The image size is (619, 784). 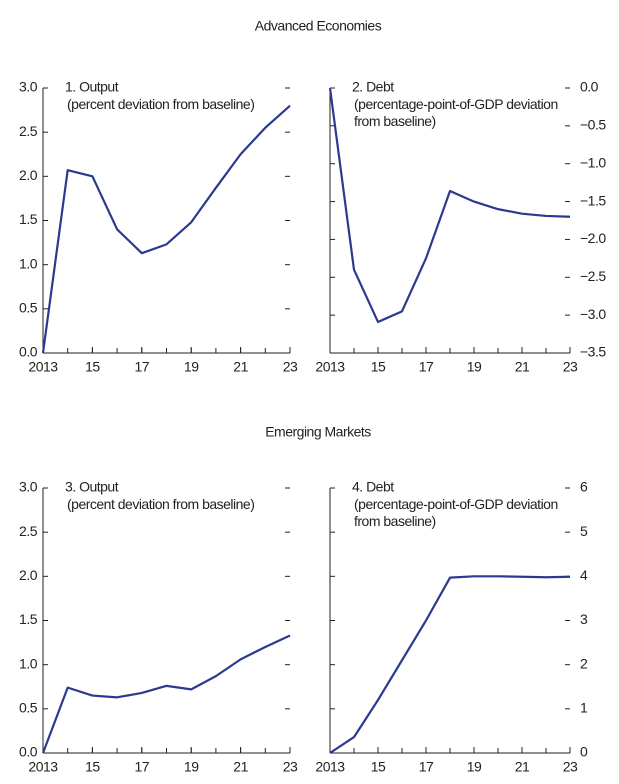 What do you see at coordinates (584, 752) in the screenshot?
I see `y-tick-label: 0` at bounding box center [584, 752].